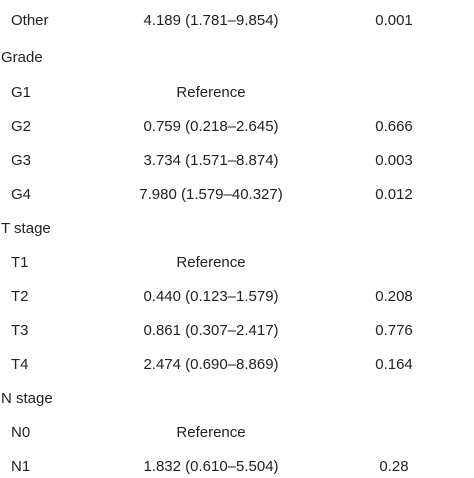 Image resolution: width=474 pixels, height=478 pixels. Describe the element at coordinates (394, 194) in the screenshot. I see `p-value: 0.012` at that location.